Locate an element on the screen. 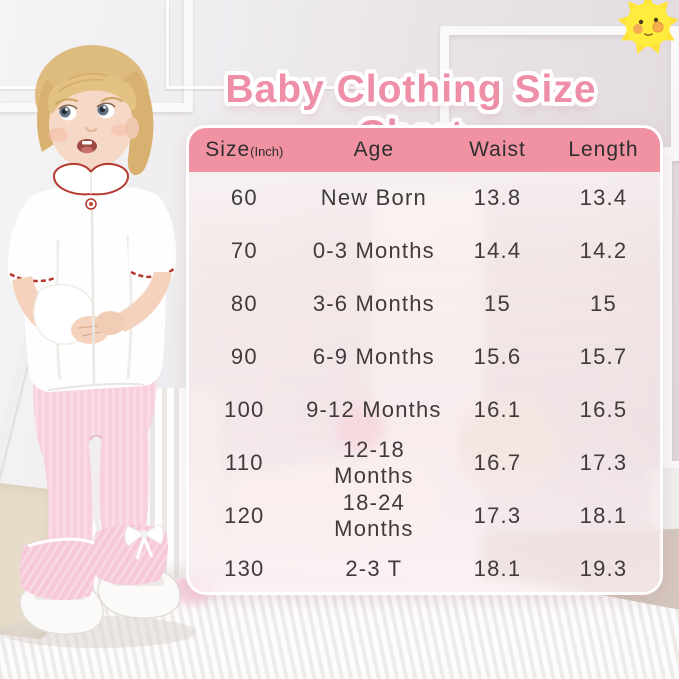 This screenshot has width=679, height=679. baby-pants is located at coordinates (95, 457).